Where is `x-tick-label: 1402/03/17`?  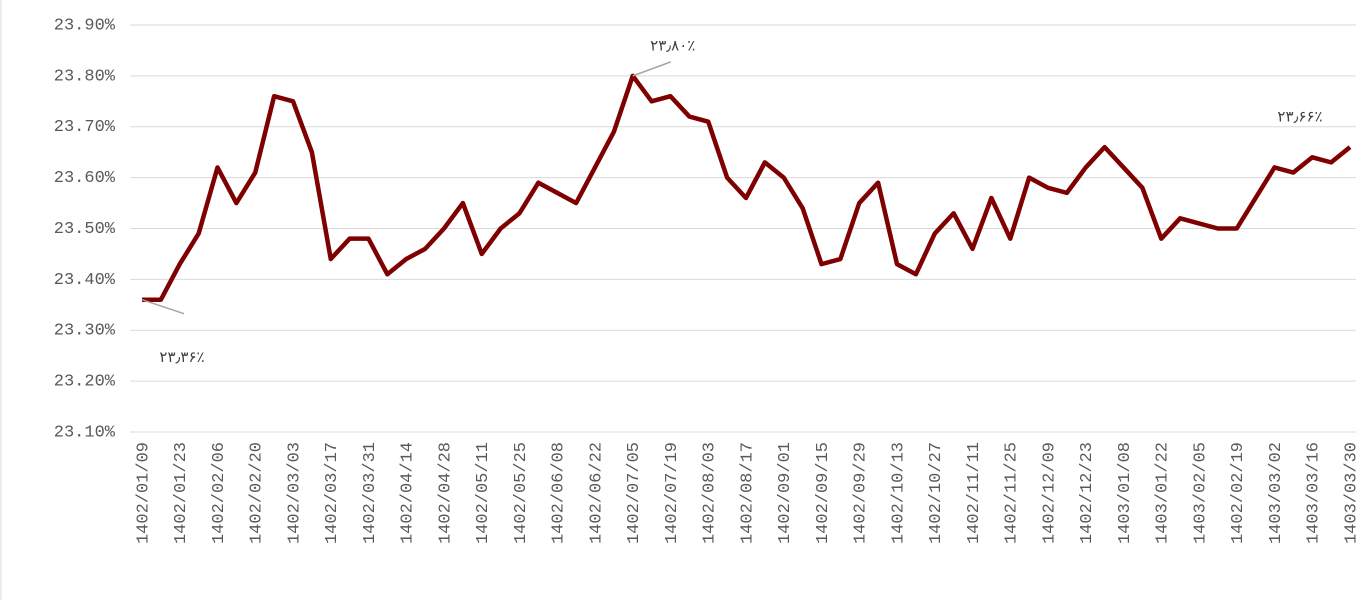 x-tick-label: 1402/03/17 is located at coordinates (332, 493).